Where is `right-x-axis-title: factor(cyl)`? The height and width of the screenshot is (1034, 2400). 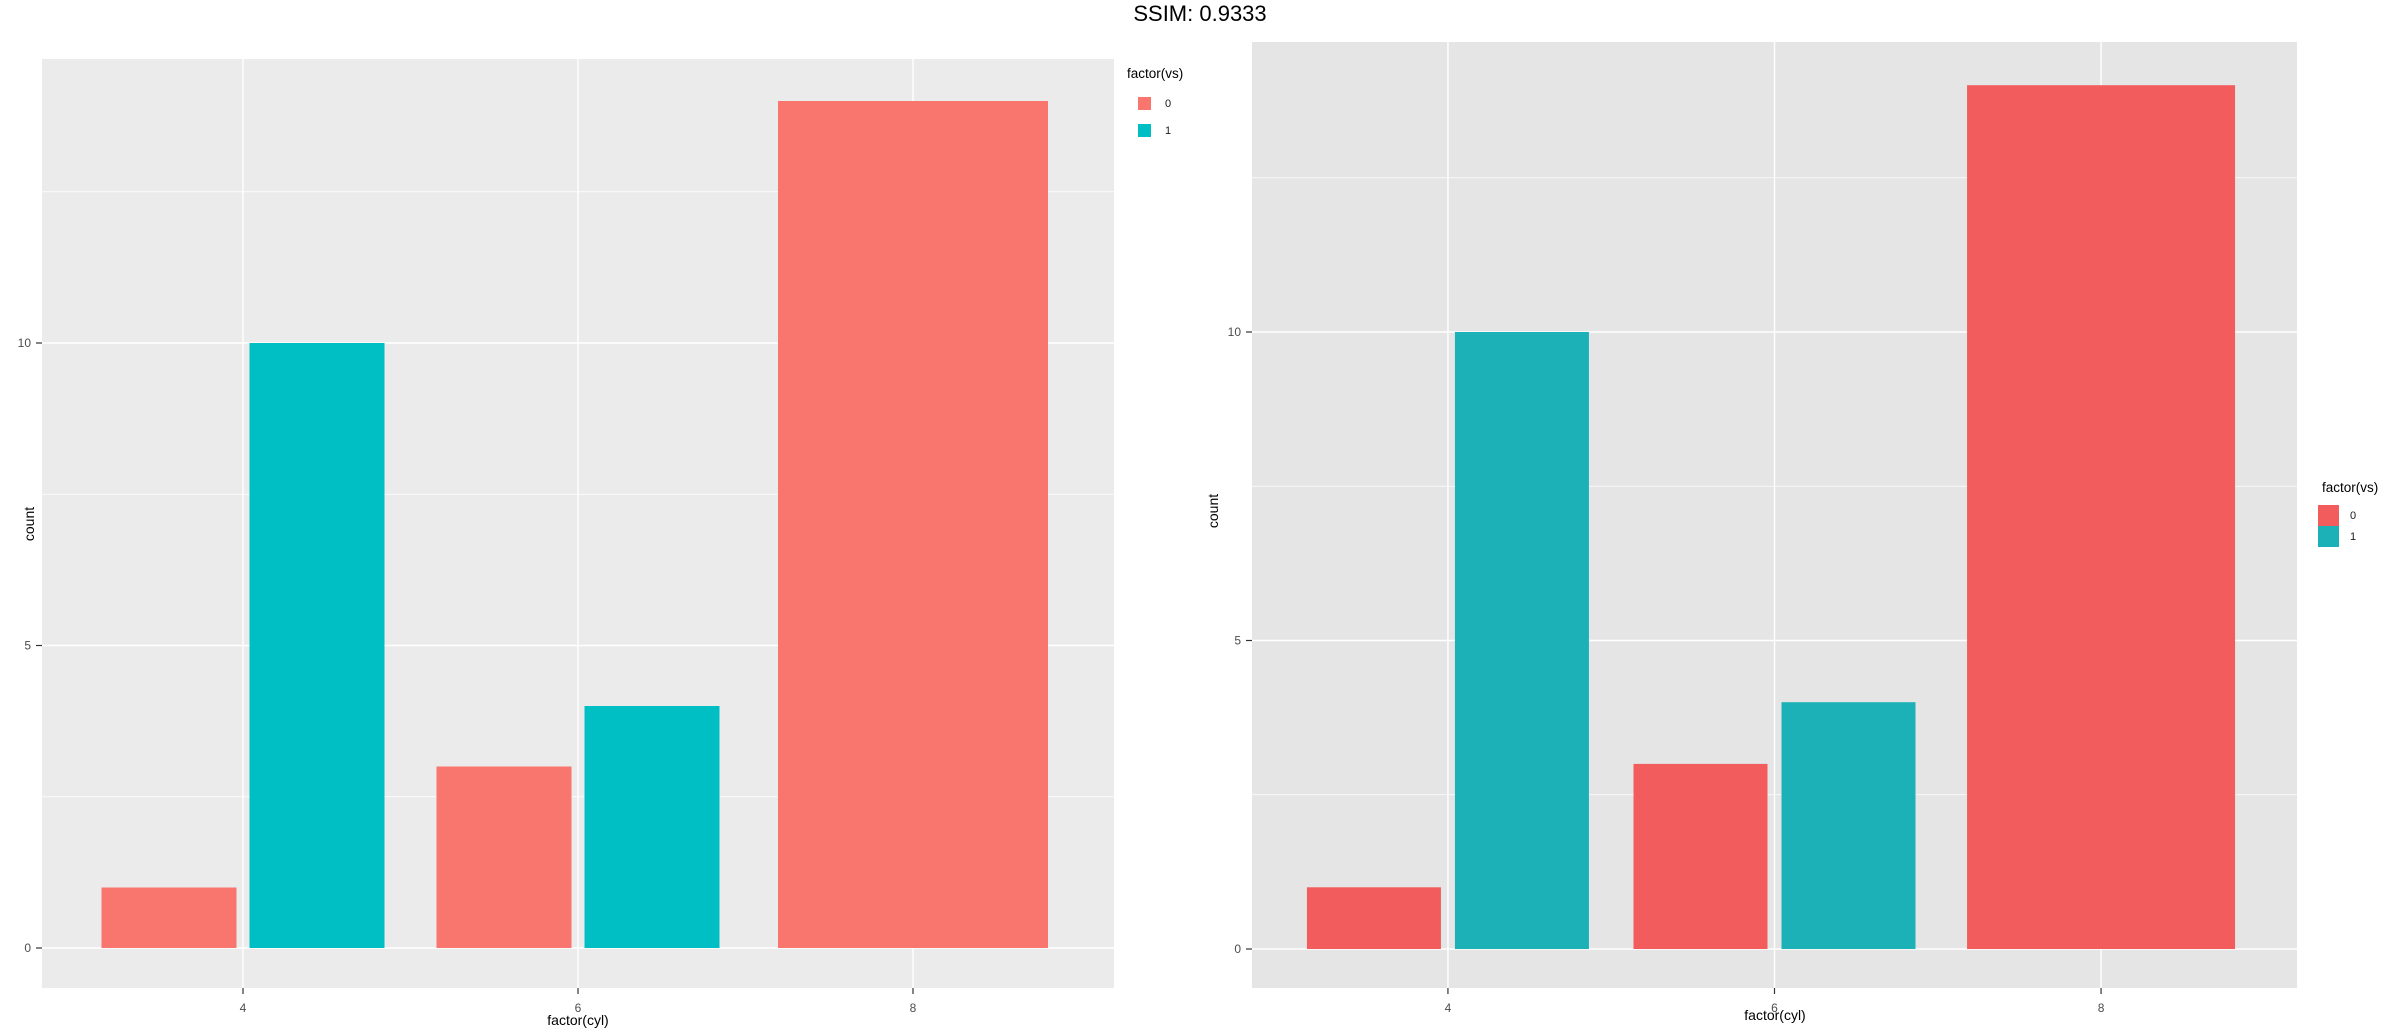
right-x-axis-title: factor(cyl) is located at coordinates (1775, 1015).